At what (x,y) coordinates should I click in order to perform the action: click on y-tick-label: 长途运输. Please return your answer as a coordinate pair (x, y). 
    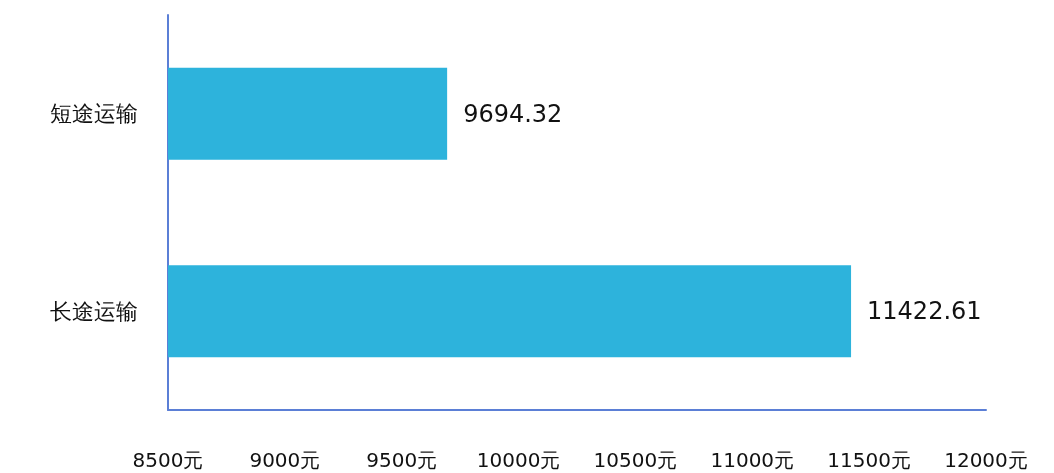
    Looking at the image, I should click on (94, 311).